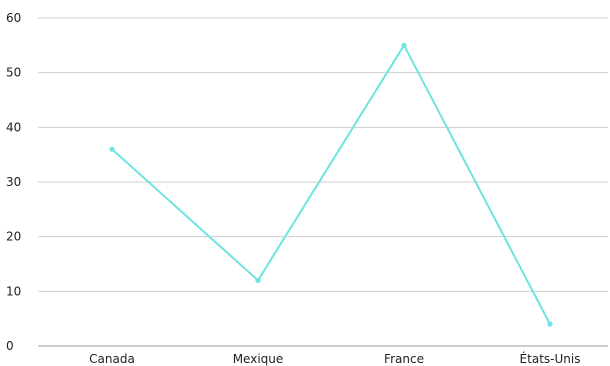  What do you see at coordinates (550, 358) in the screenshot?
I see `x-tick-label: États-Unis` at bounding box center [550, 358].